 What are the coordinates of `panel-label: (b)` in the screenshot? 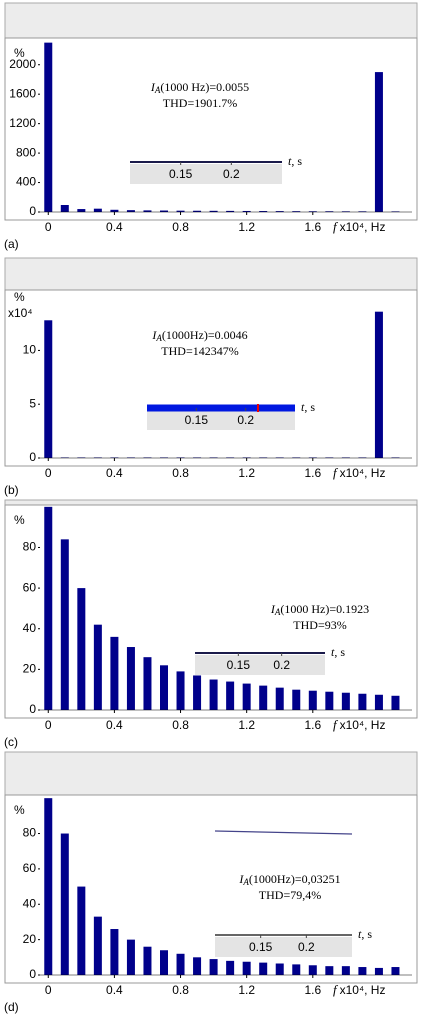 It's located at (11, 490).